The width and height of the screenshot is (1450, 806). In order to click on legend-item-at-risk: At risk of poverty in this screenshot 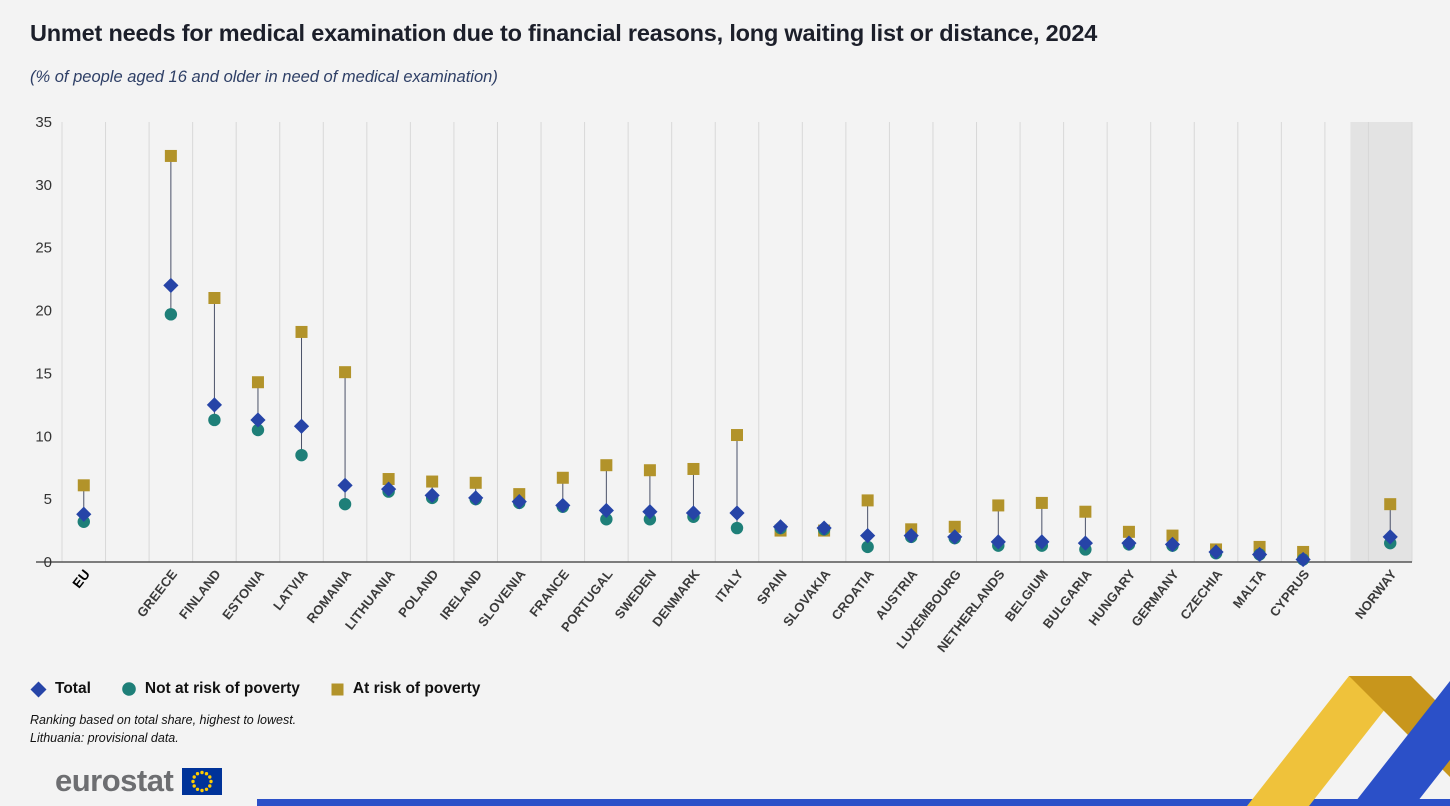, I will do `click(405, 689)`.